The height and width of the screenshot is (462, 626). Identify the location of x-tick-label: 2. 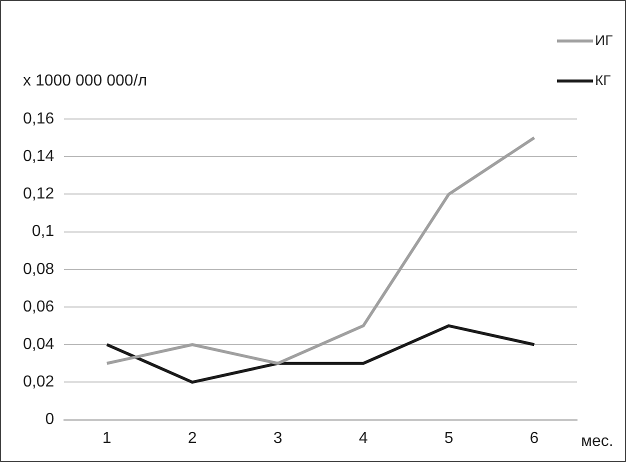
(192, 438).